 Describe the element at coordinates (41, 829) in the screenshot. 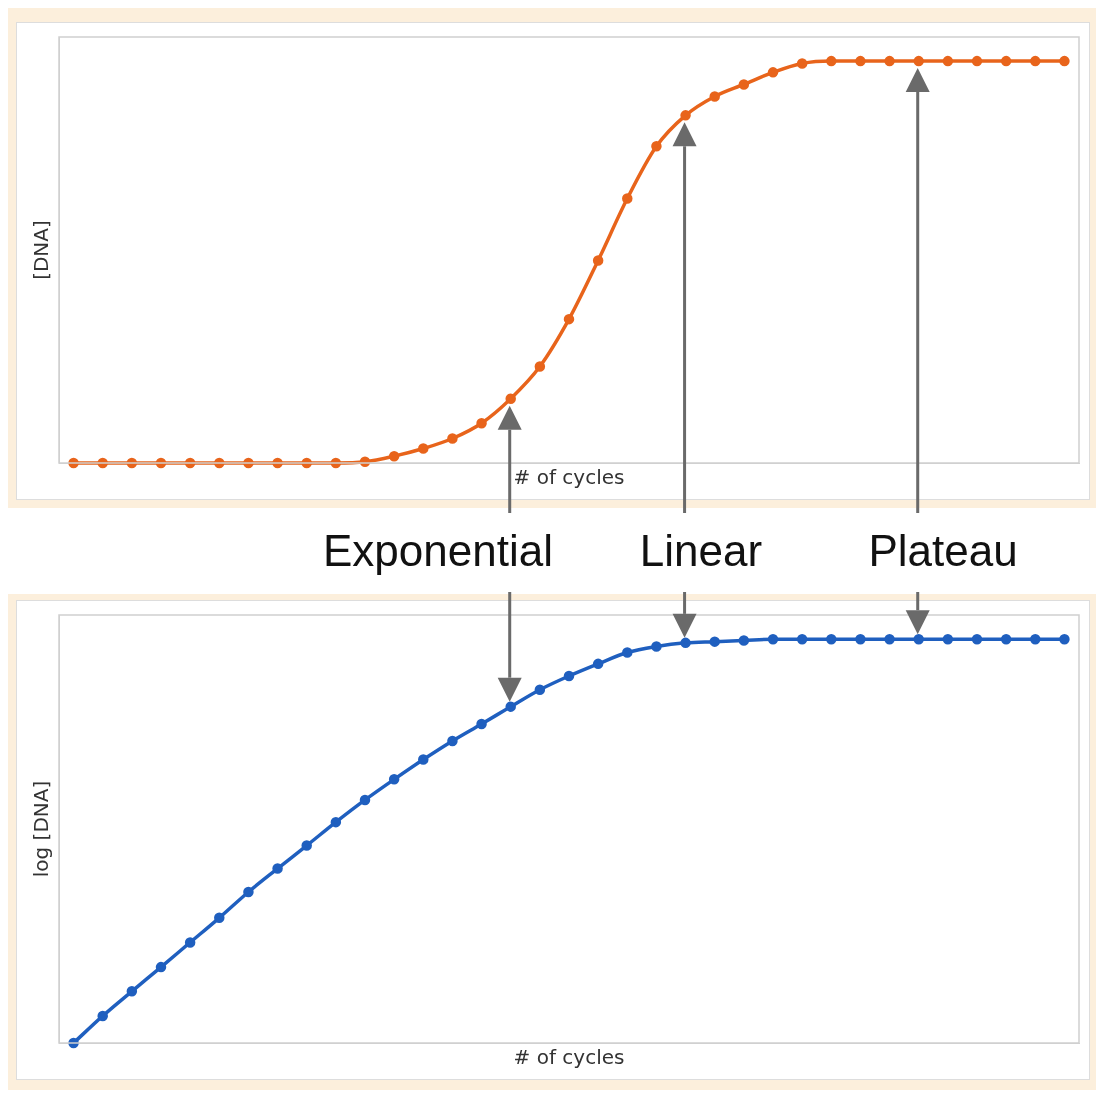

I see `y-axis-title: log [DNA]` at that location.